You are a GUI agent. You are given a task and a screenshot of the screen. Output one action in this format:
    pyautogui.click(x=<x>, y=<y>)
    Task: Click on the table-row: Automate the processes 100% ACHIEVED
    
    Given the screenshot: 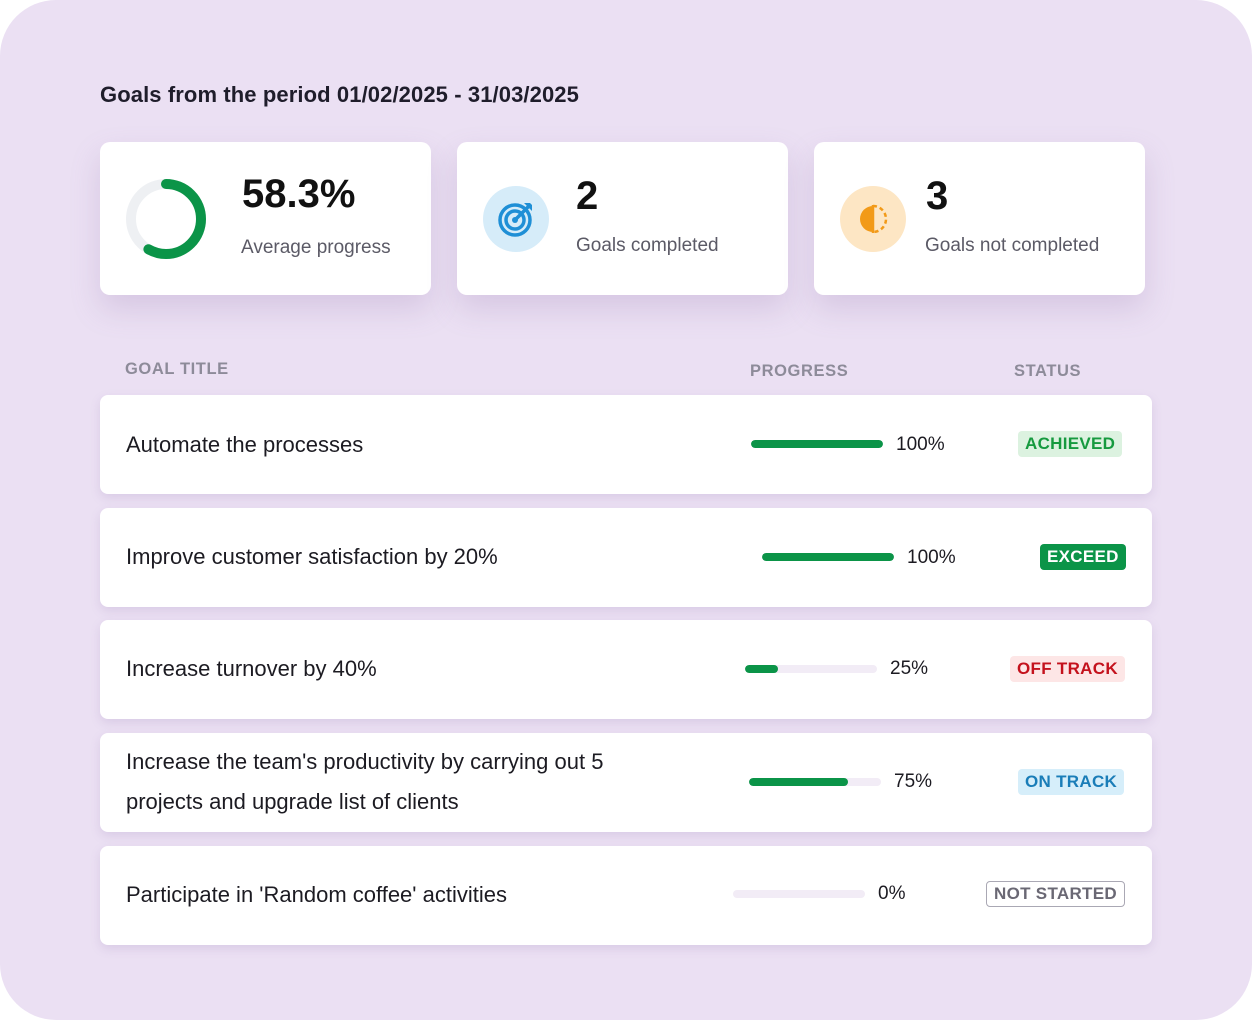 What is the action you would take?
    pyautogui.click(x=626, y=444)
    